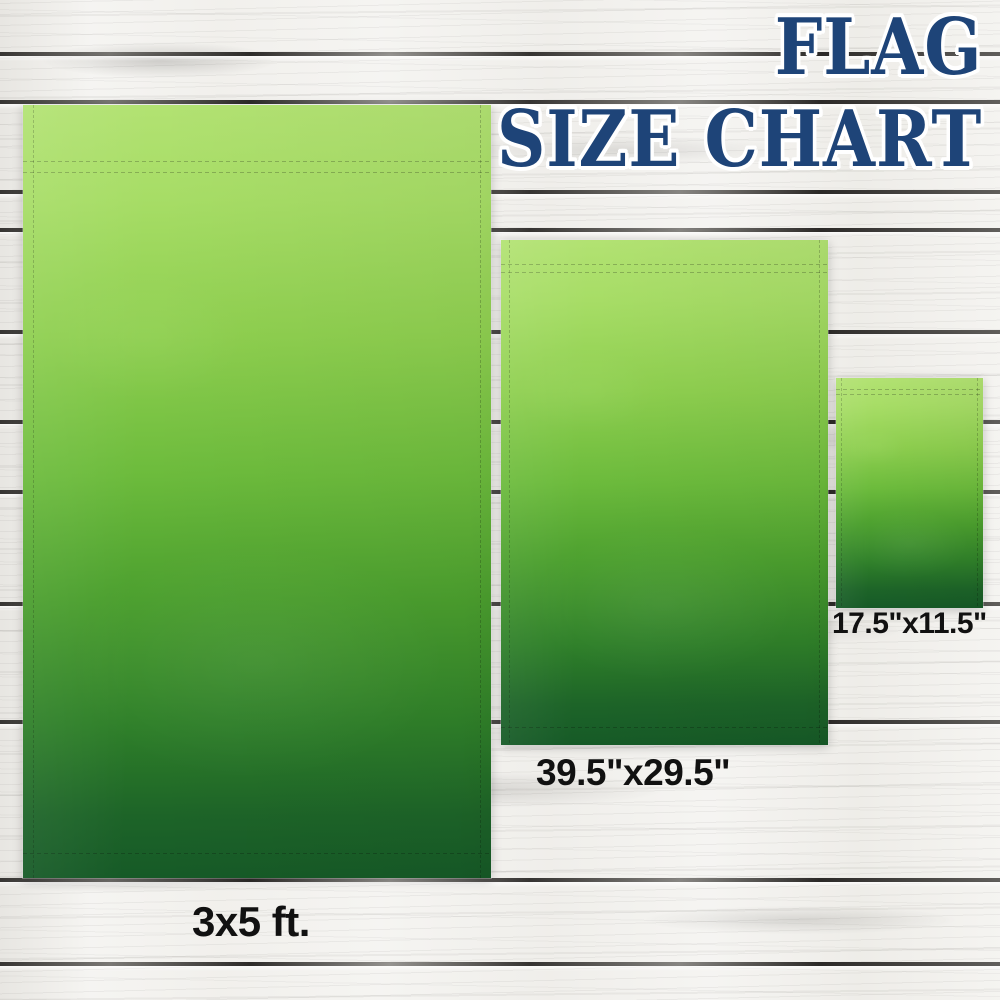  I want to click on flag-label-small: 17.5"x11.5", so click(909, 623).